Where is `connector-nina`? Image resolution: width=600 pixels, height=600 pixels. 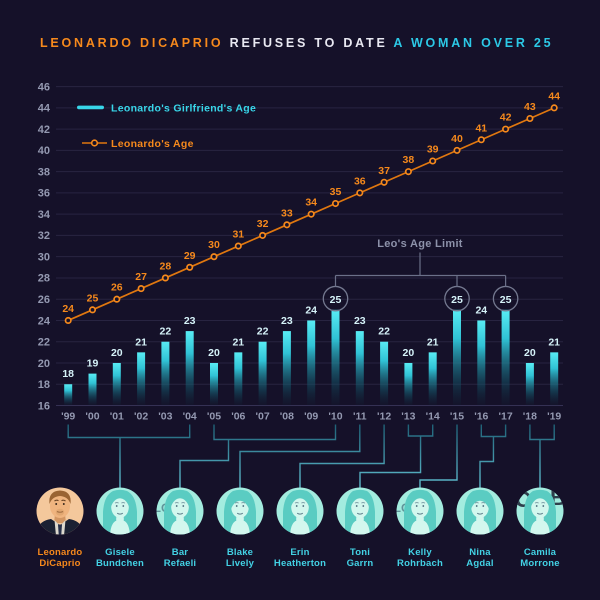
connector-nina is located at coordinates (493, 456).